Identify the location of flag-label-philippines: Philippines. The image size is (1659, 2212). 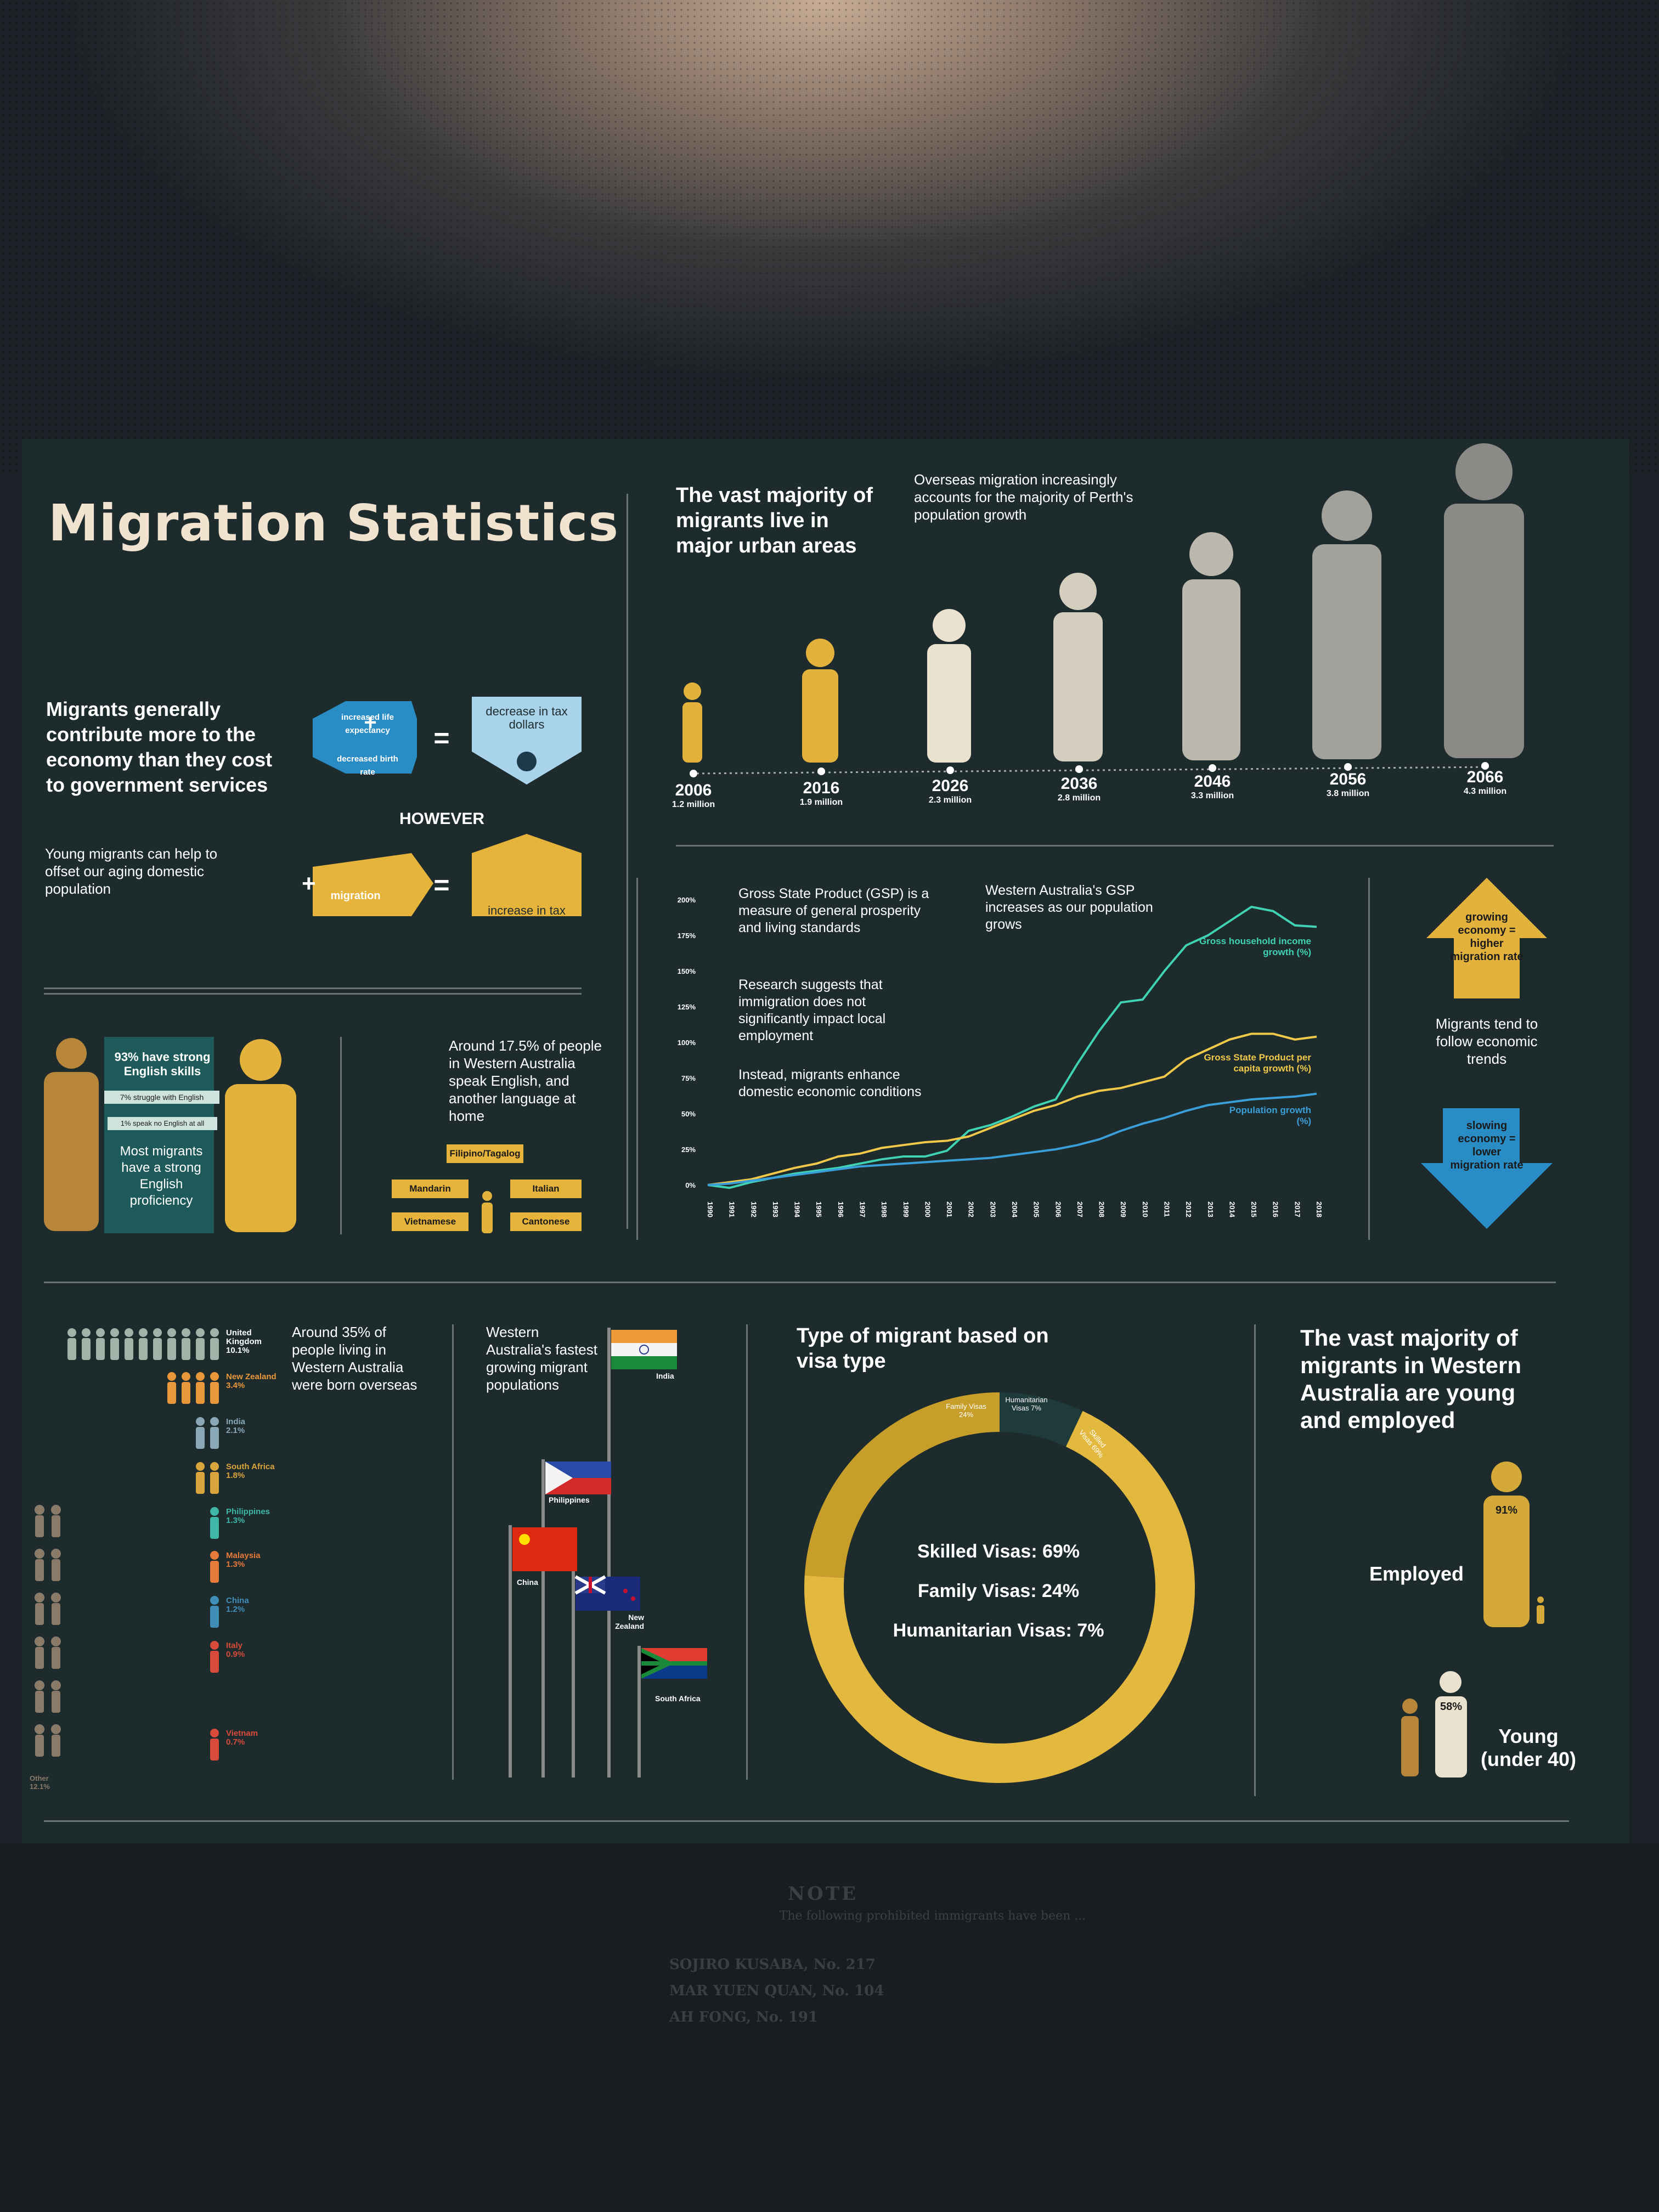
(569, 1500).